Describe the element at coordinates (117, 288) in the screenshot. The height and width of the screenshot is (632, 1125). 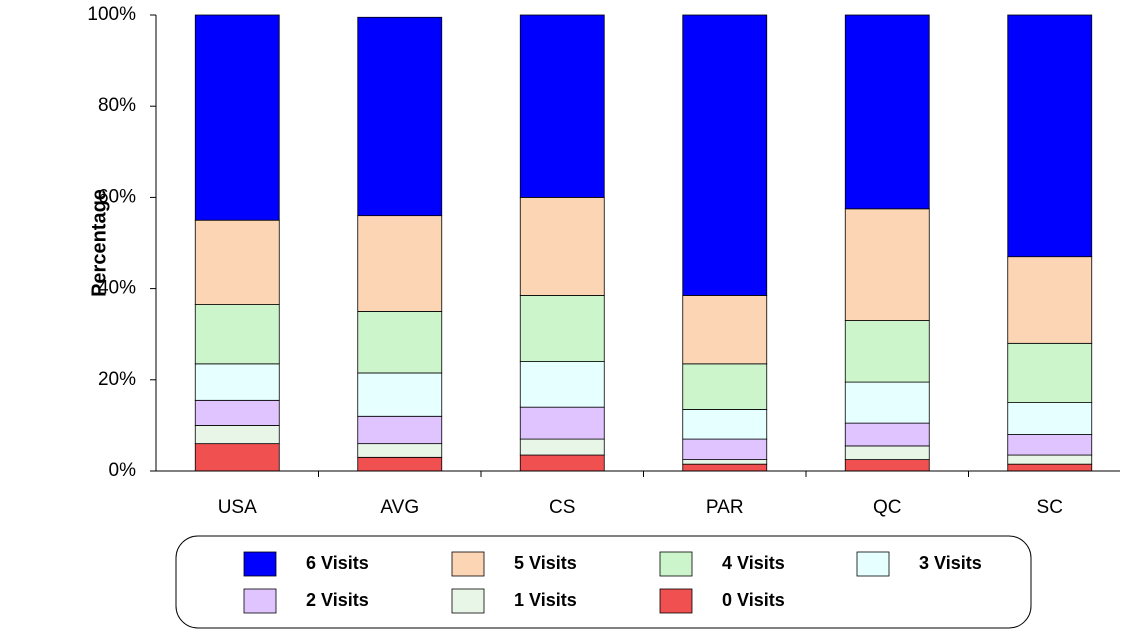
I see `y-tick-label: 40%` at that location.